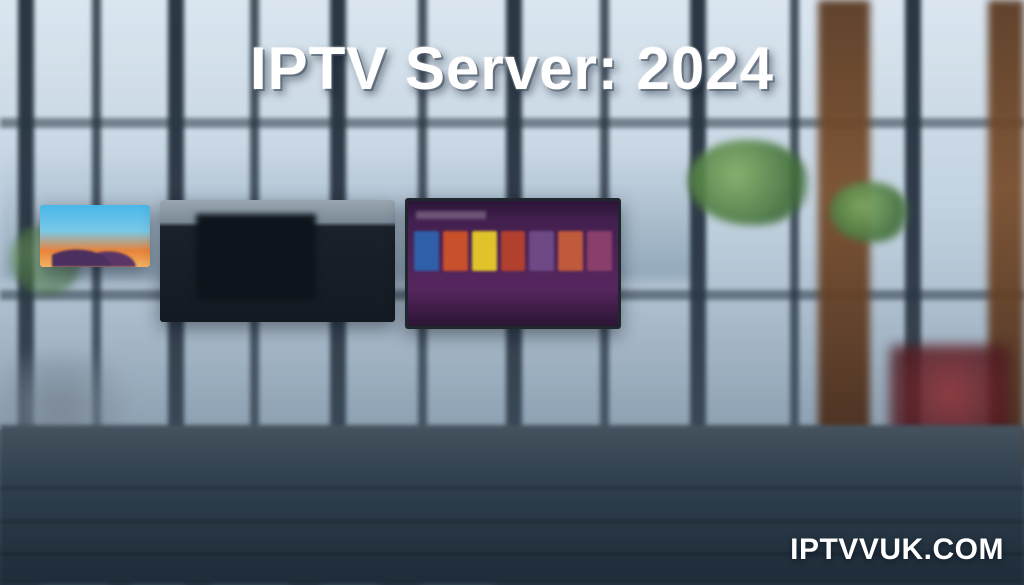 This screenshot has width=1024, height=585. What do you see at coordinates (277, 261) in the screenshot?
I see `monitor-thumbnail-center` at bounding box center [277, 261].